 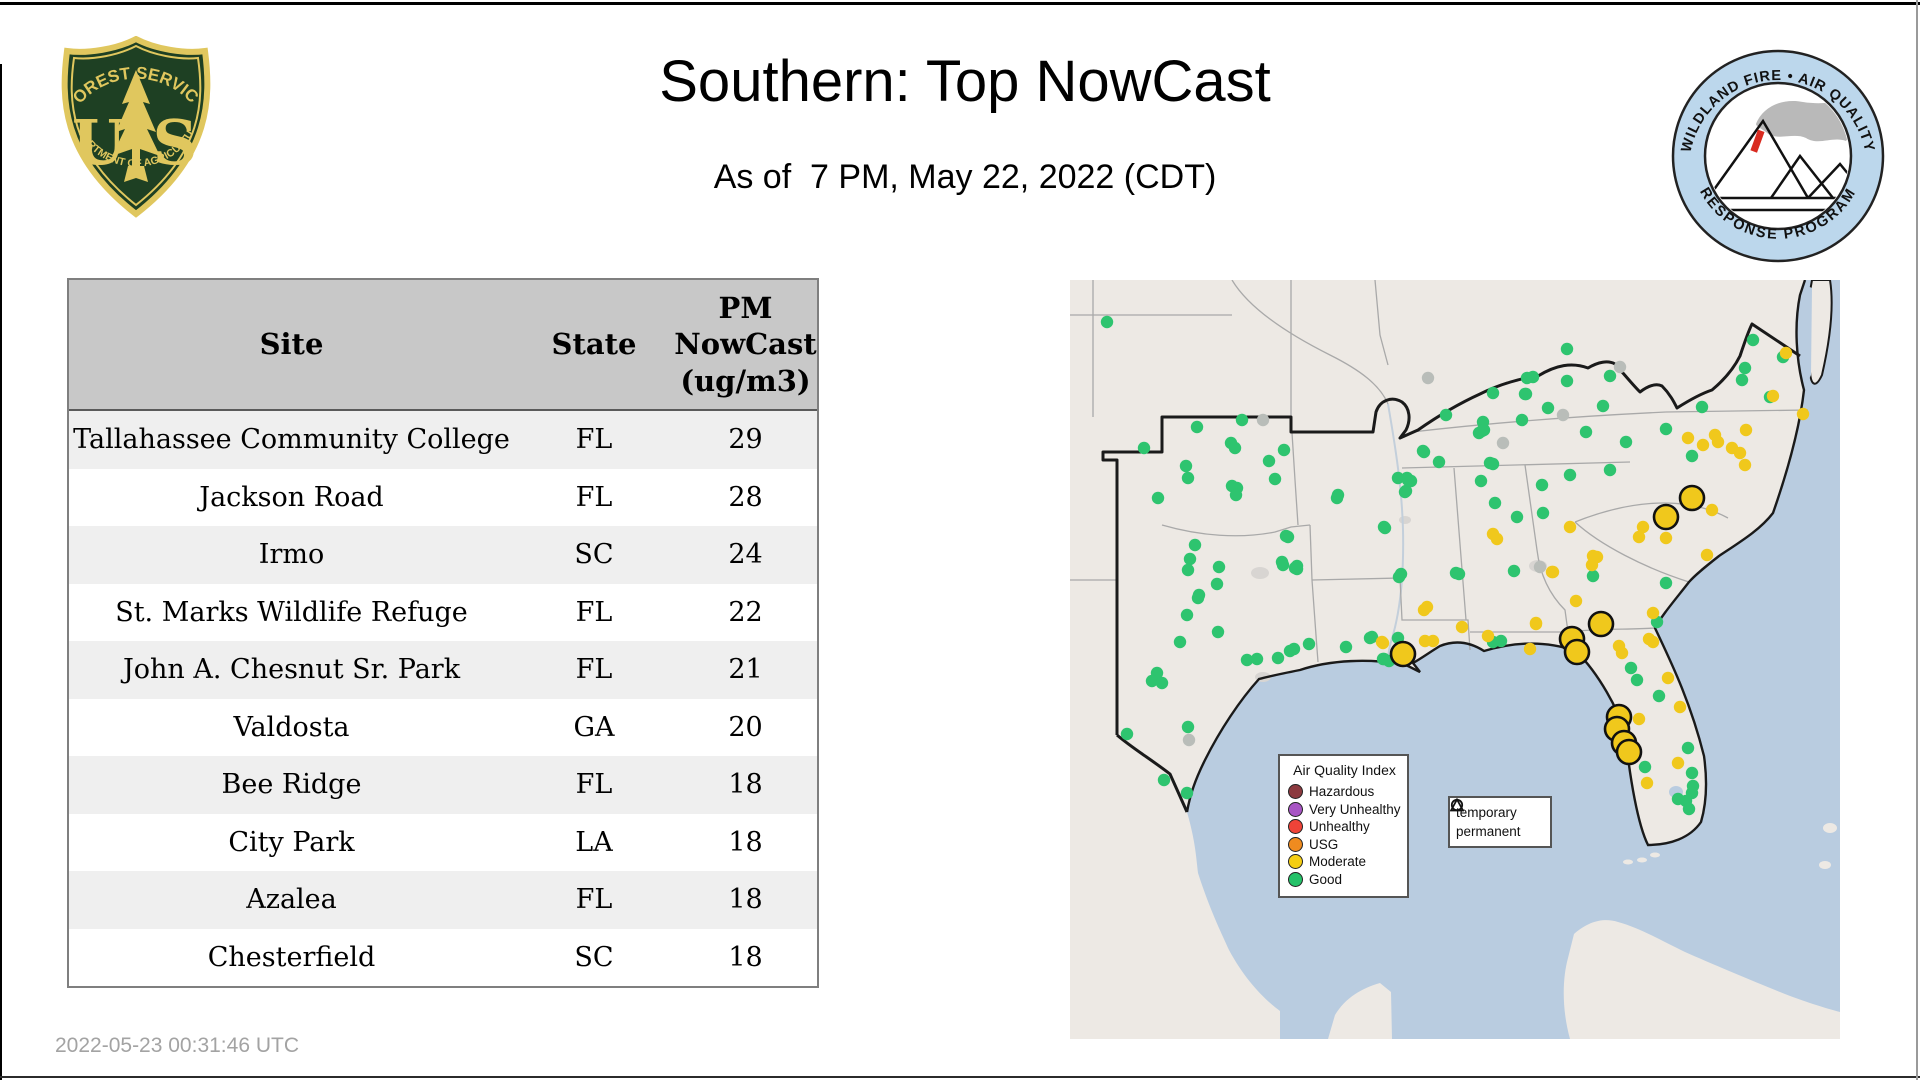 What do you see at coordinates (1457, 805) in the screenshot?
I see `permanent-marker-icon` at bounding box center [1457, 805].